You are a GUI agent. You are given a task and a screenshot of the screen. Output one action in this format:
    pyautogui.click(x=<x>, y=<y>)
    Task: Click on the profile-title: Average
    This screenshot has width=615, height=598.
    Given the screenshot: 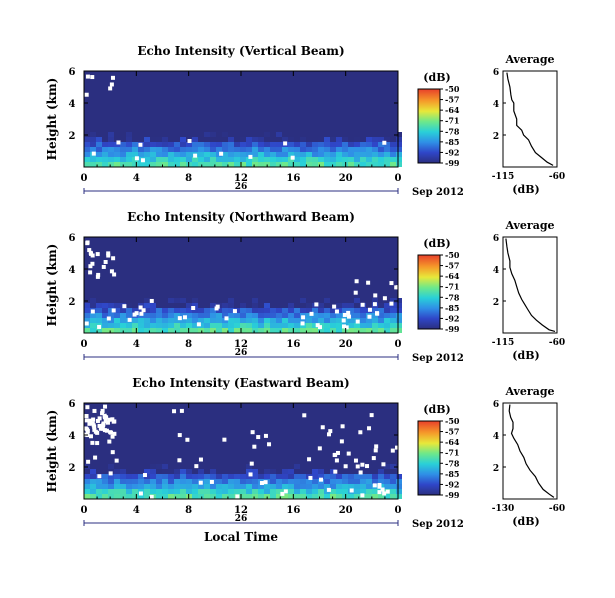 What is the action you would take?
    pyautogui.click(x=529, y=225)
    